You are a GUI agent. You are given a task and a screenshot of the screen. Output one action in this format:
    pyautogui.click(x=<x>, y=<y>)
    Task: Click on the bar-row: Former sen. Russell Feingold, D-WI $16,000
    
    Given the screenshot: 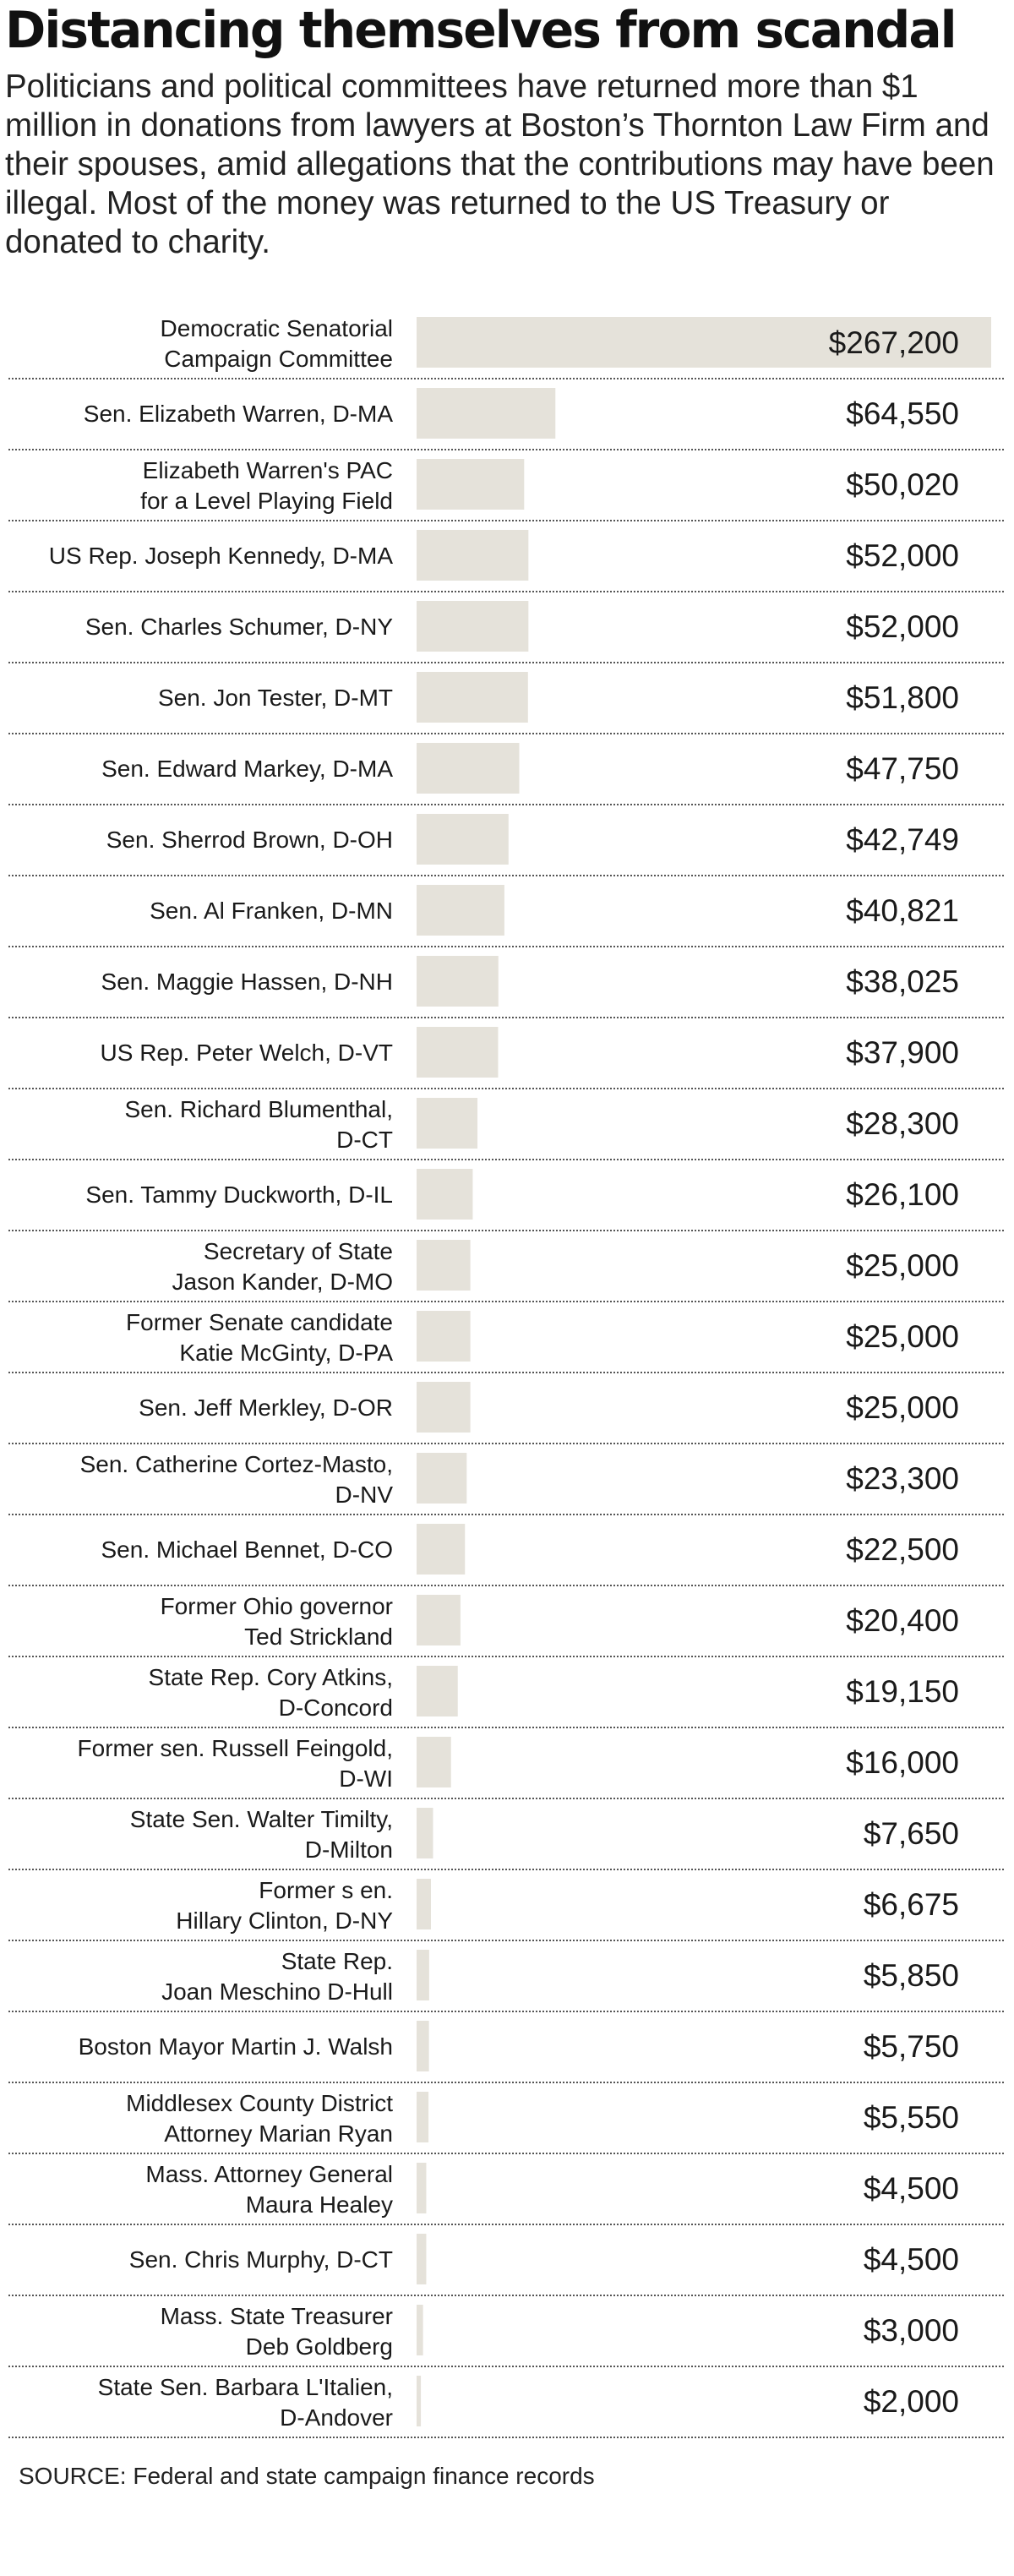 What is the action you would take?
    pyautogui.click(x=507, y=1767)
    